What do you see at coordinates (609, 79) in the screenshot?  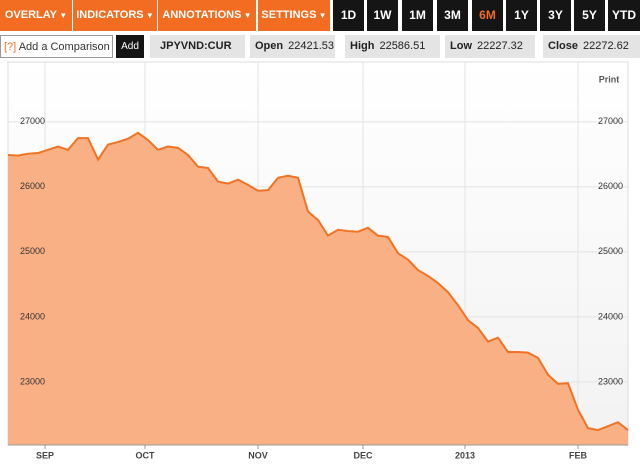 I see `print-link: Print` at bounding box center [609, 79].